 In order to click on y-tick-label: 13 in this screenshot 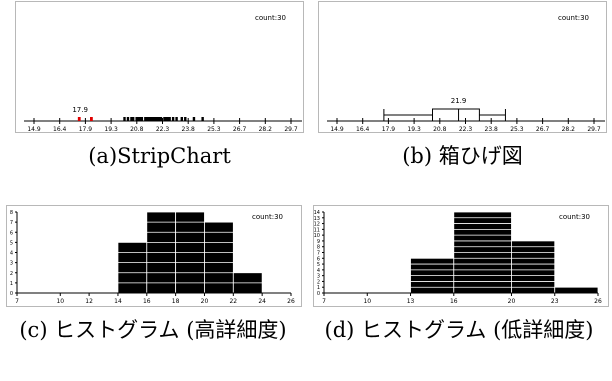, I will do `click(317, 219)`.